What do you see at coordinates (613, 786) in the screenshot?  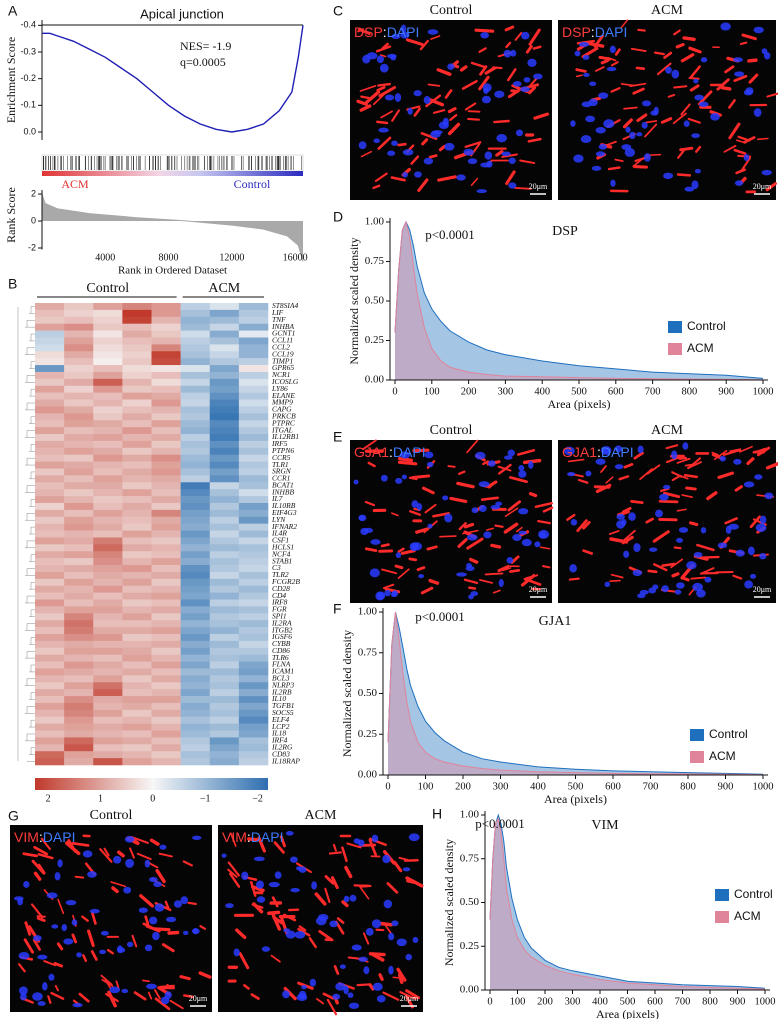 I see `x-tick-label: 600` at bounding box center [613, 786].